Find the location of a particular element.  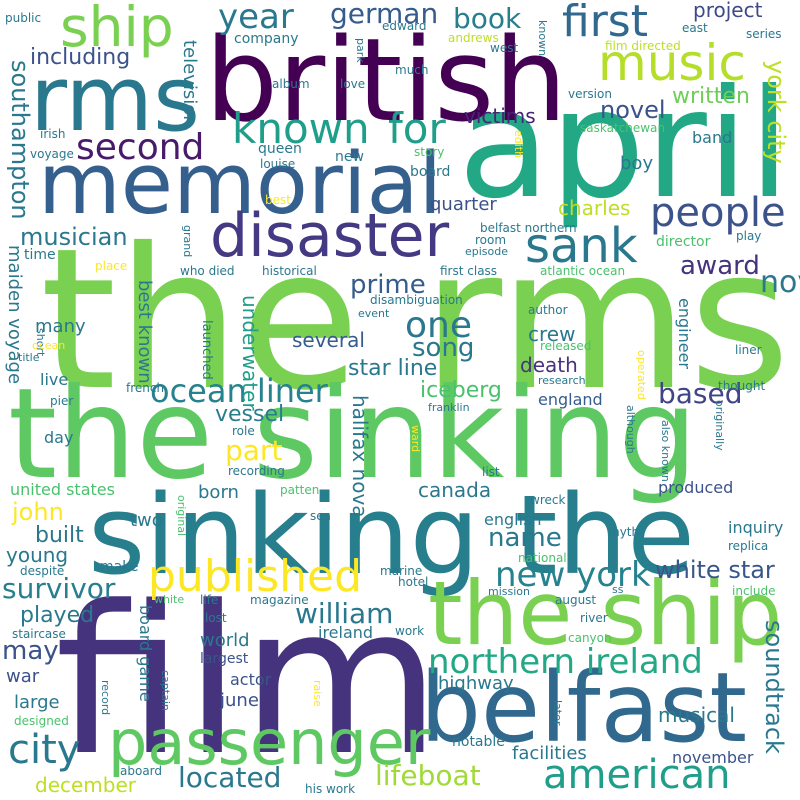

word-released: released is located at coordinates (566, 346).